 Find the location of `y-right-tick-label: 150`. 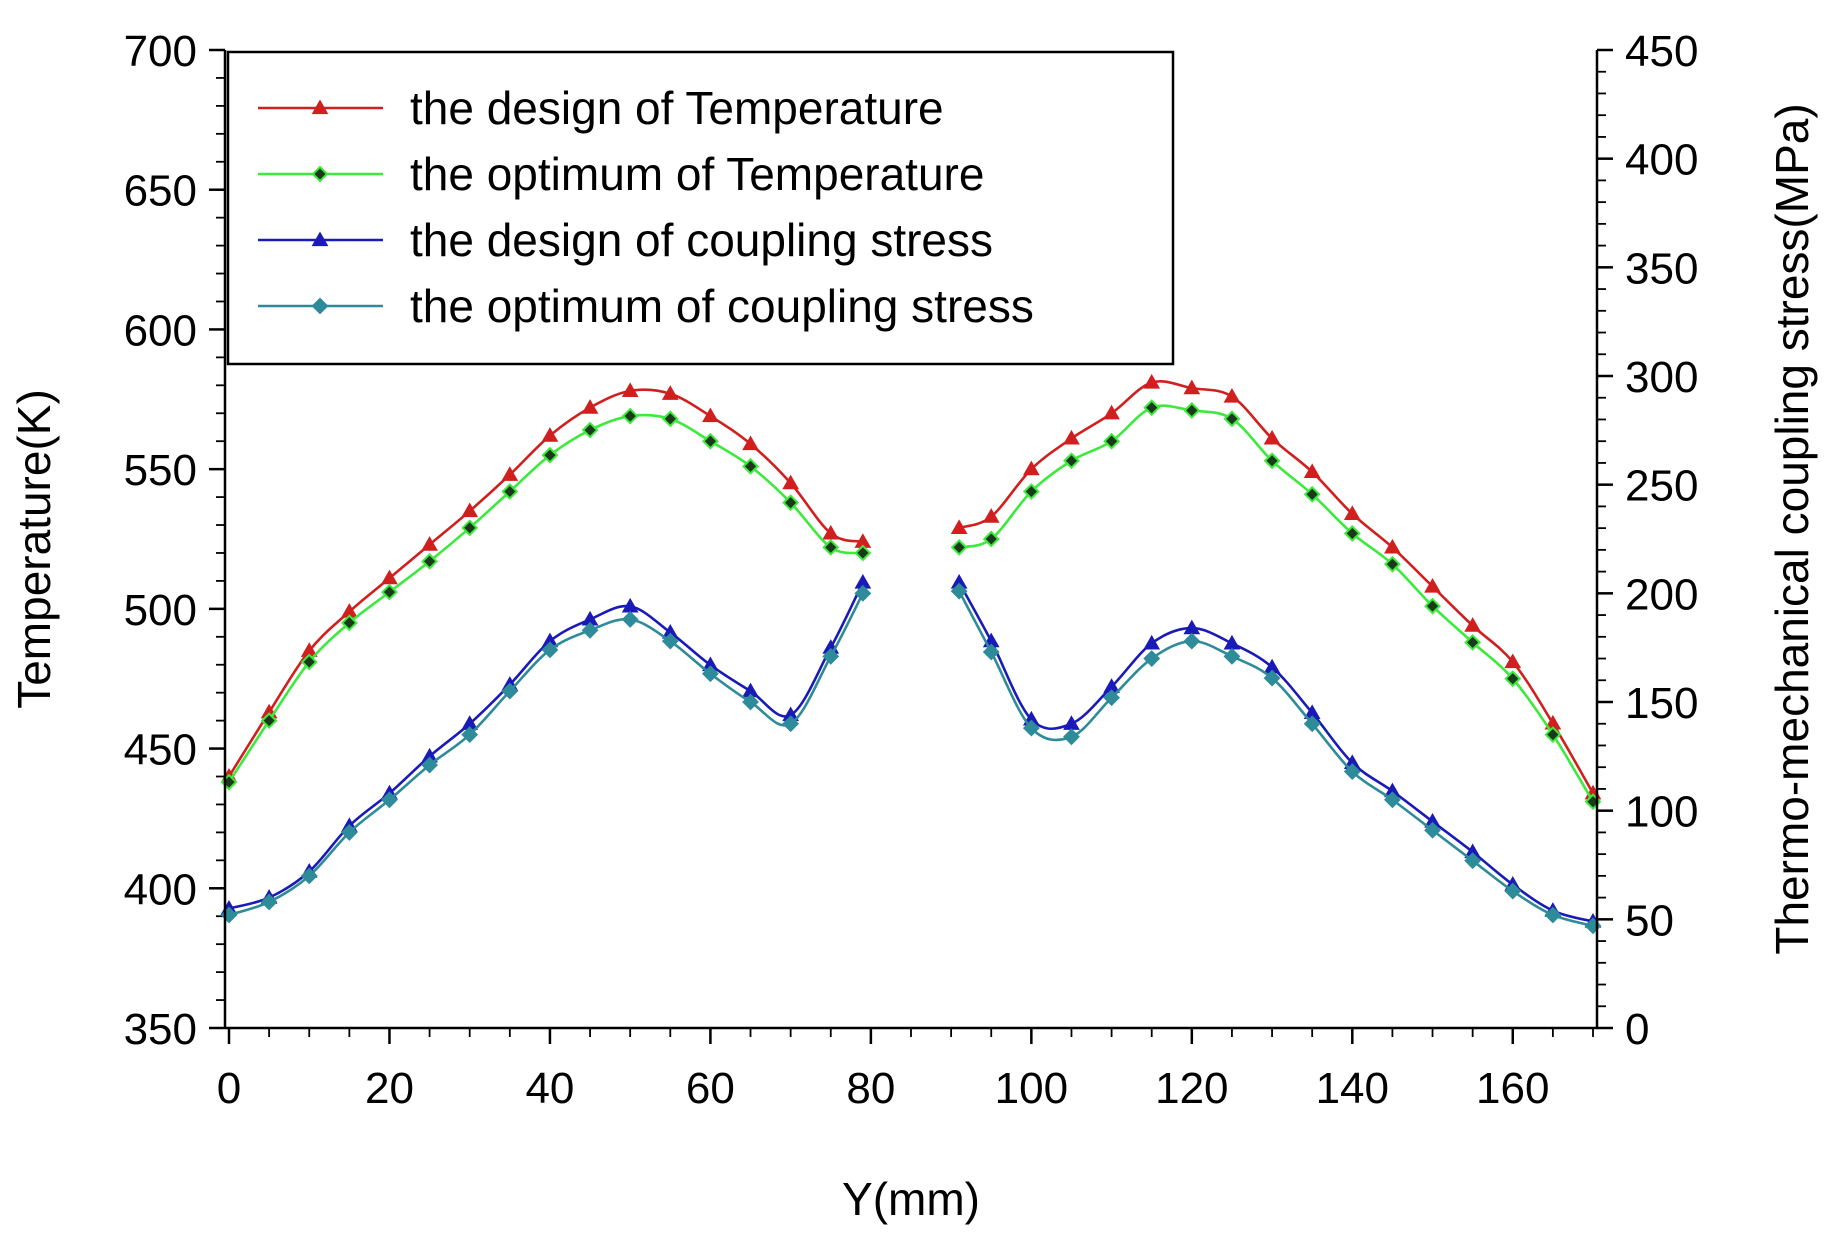

y-right-tick-label: 150 is located at coordinates (1661, 703).